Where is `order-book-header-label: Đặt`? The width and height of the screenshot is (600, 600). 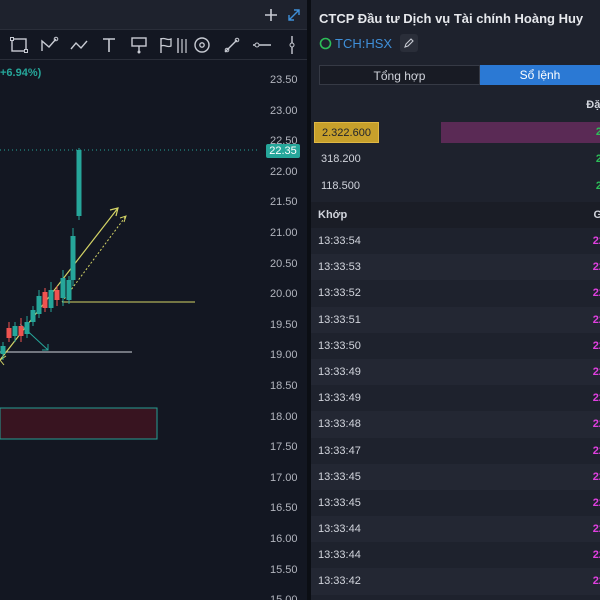
order-book-header-label: Đặt is located at coordinates (593, 105).